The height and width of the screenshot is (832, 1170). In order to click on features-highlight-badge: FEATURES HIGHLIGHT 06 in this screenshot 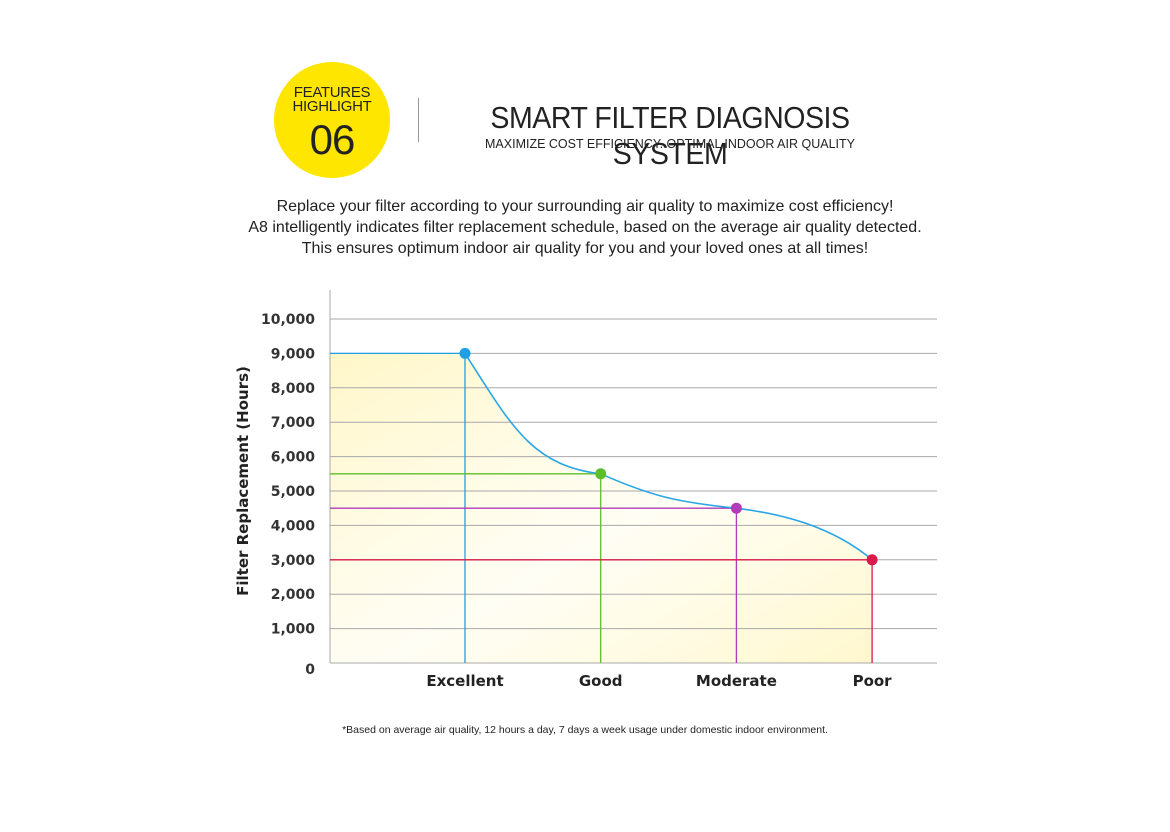, I will do `click(332, 120)`.